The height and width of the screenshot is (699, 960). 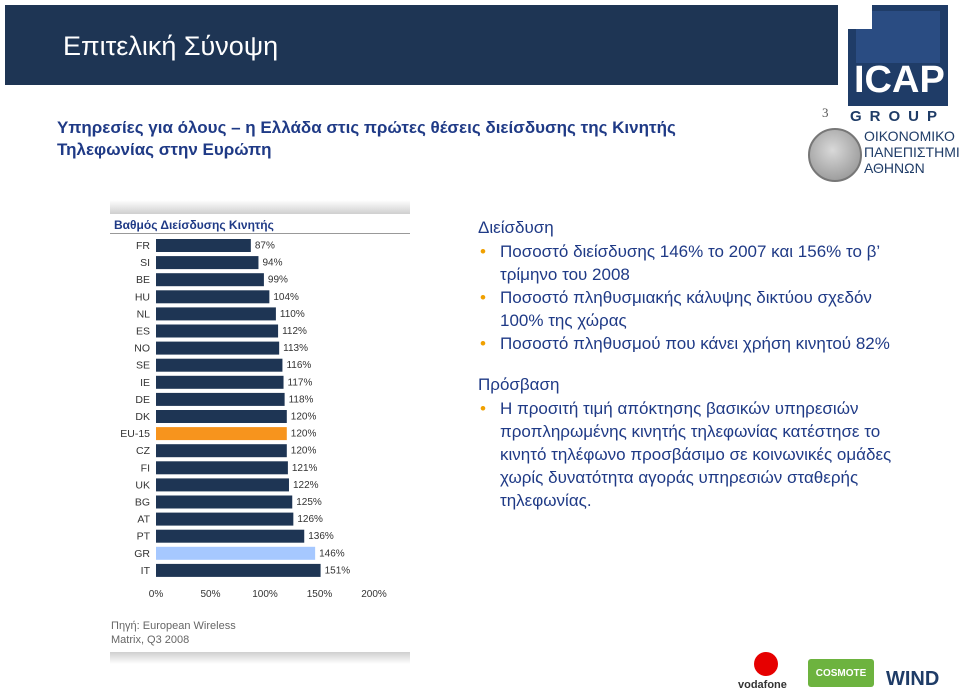 What do you see at coordinates (265, 246) in the screenshot?
I see `value-label: 87%` at bounding box center [265, 246].